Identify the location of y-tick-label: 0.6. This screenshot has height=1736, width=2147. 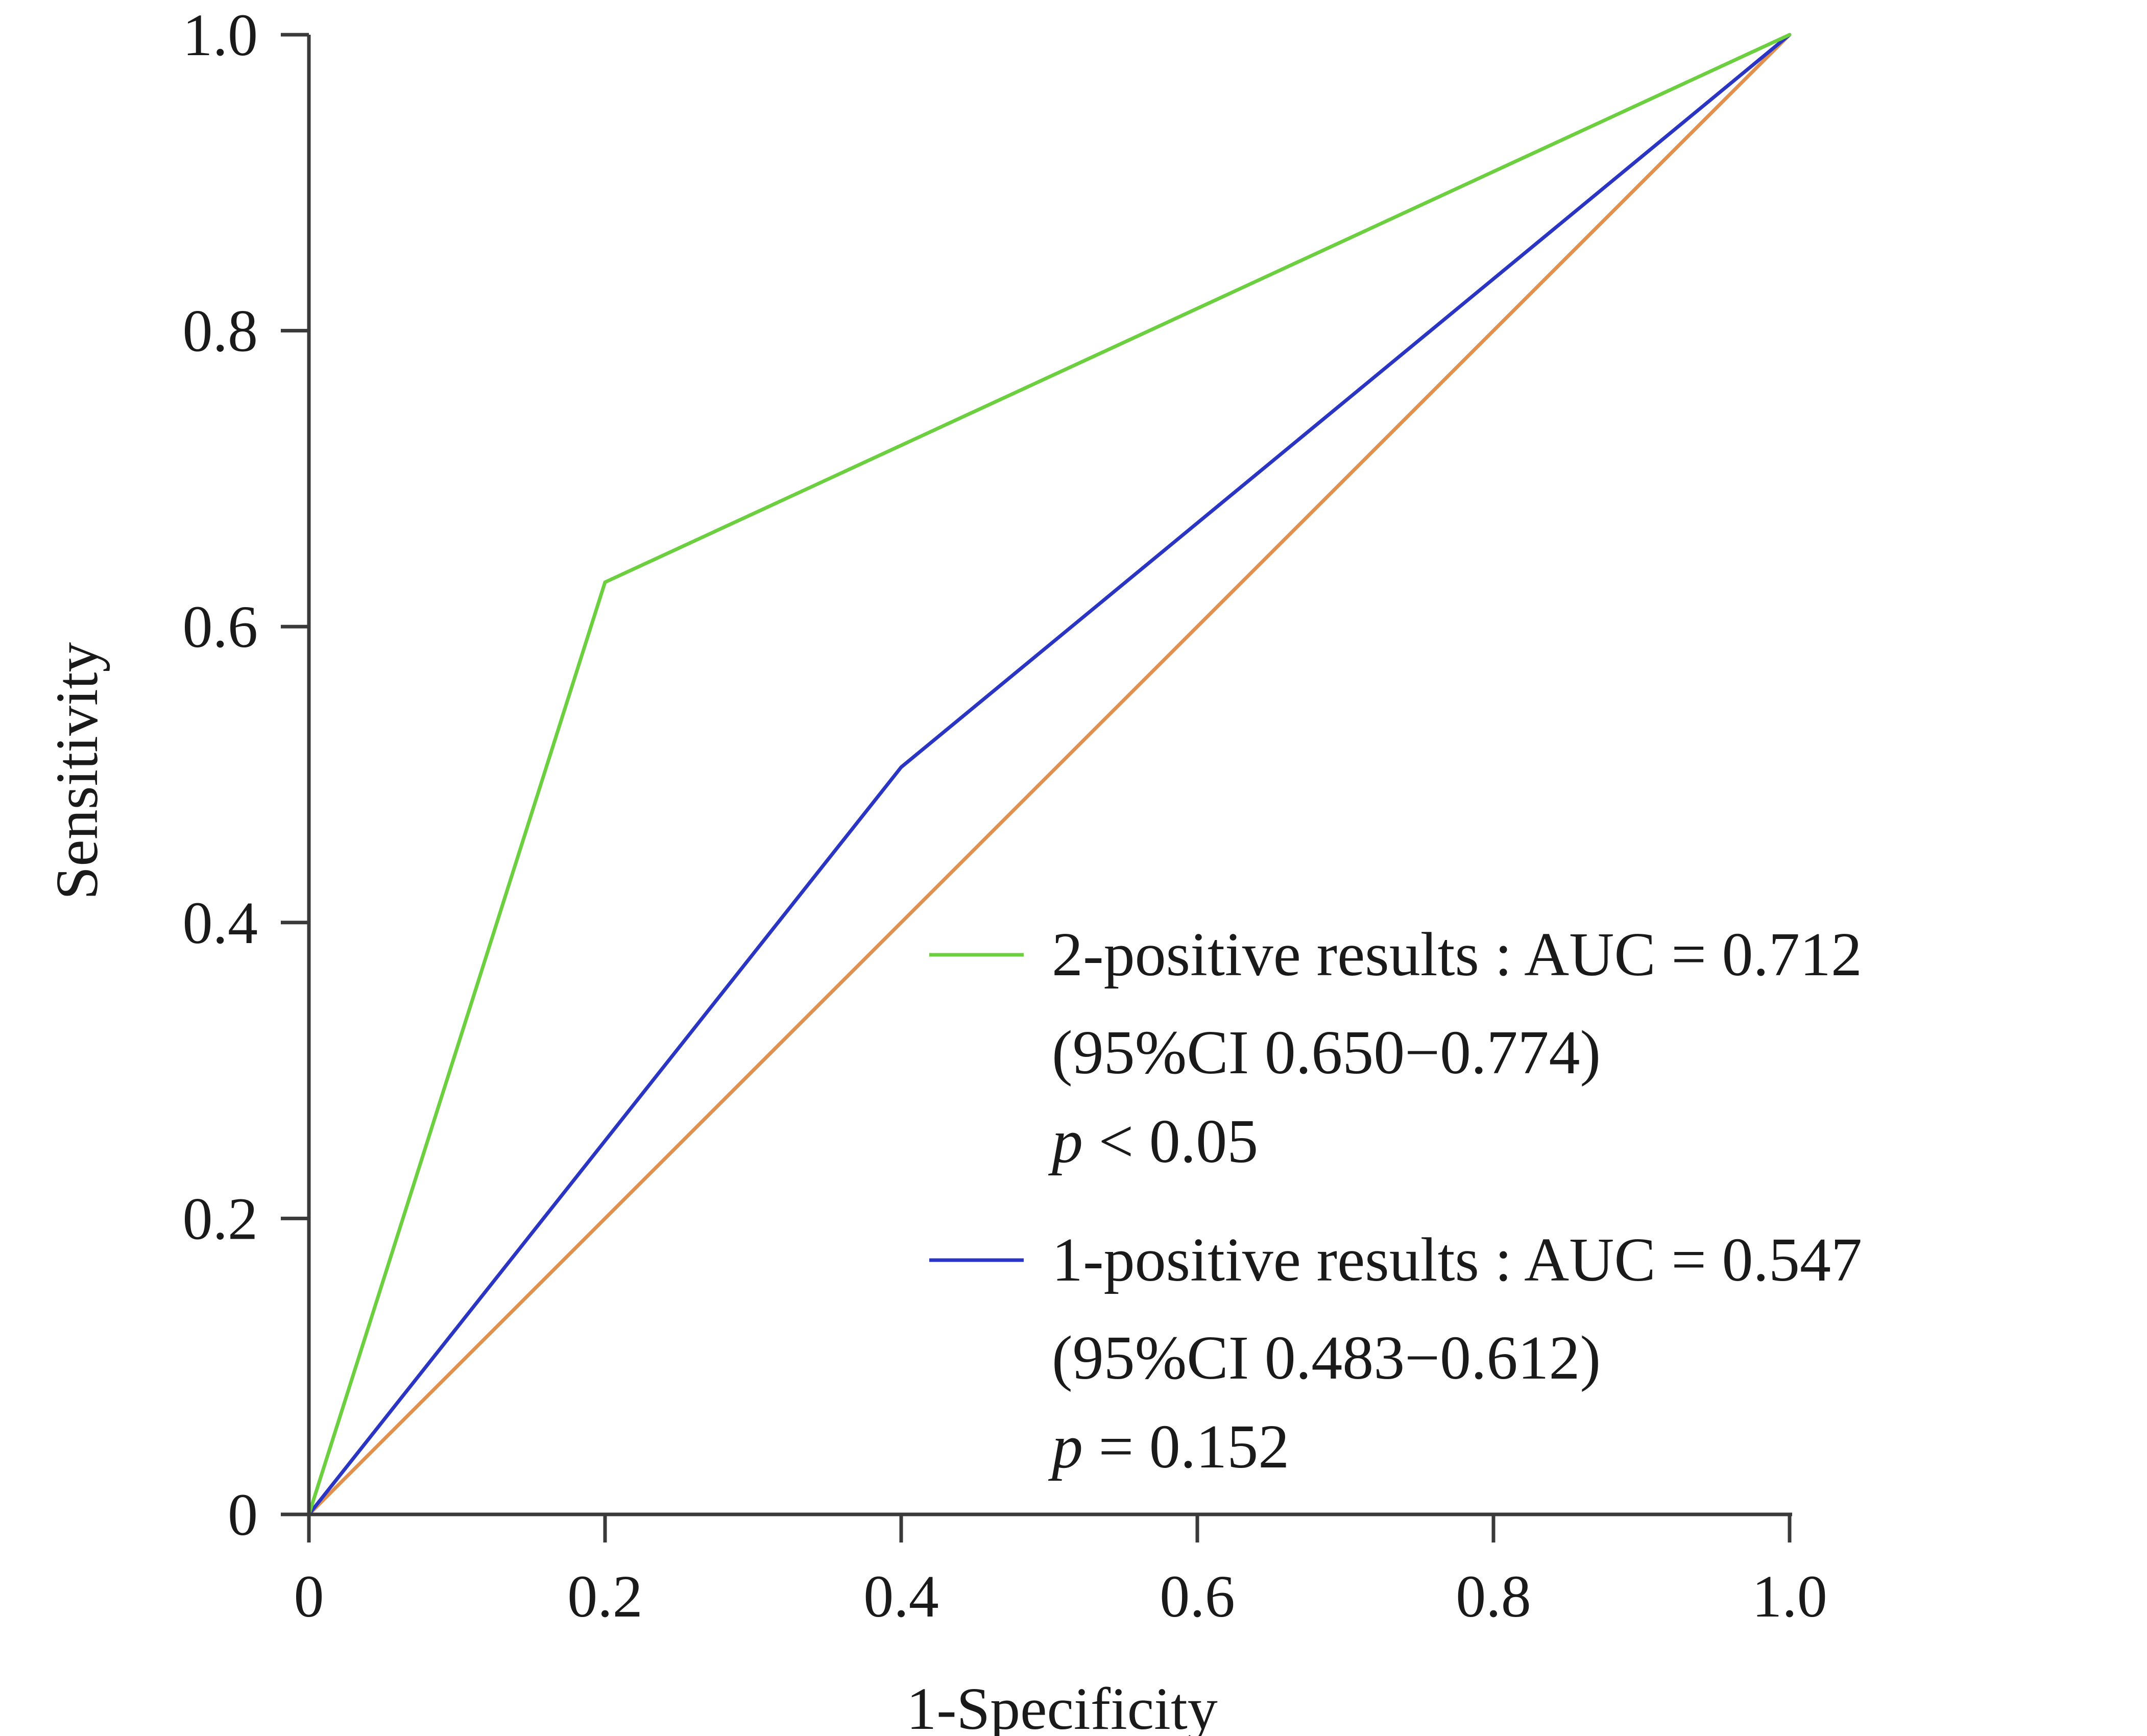
(221, 626).